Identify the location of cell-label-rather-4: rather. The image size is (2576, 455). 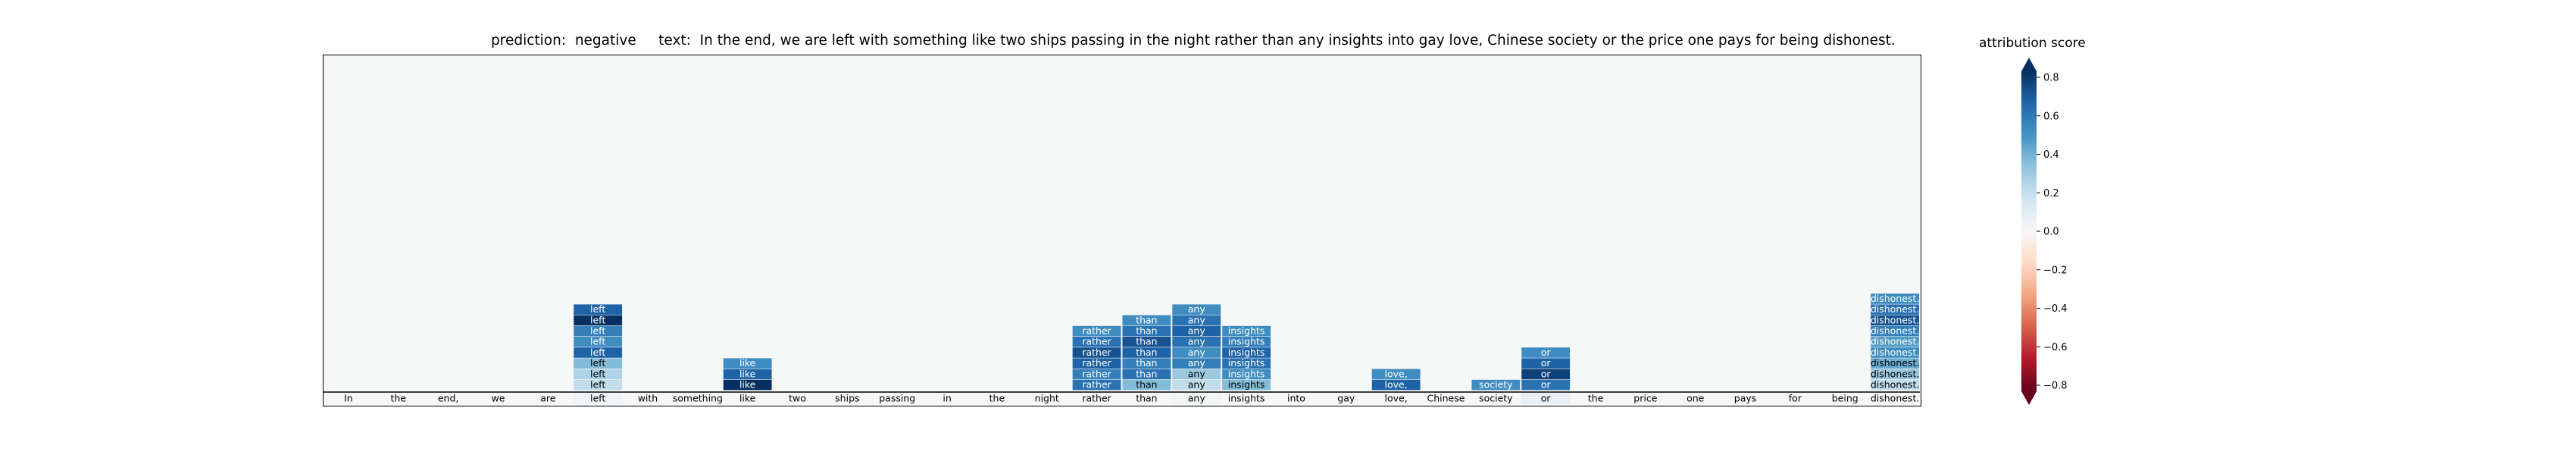
(1096, 341).